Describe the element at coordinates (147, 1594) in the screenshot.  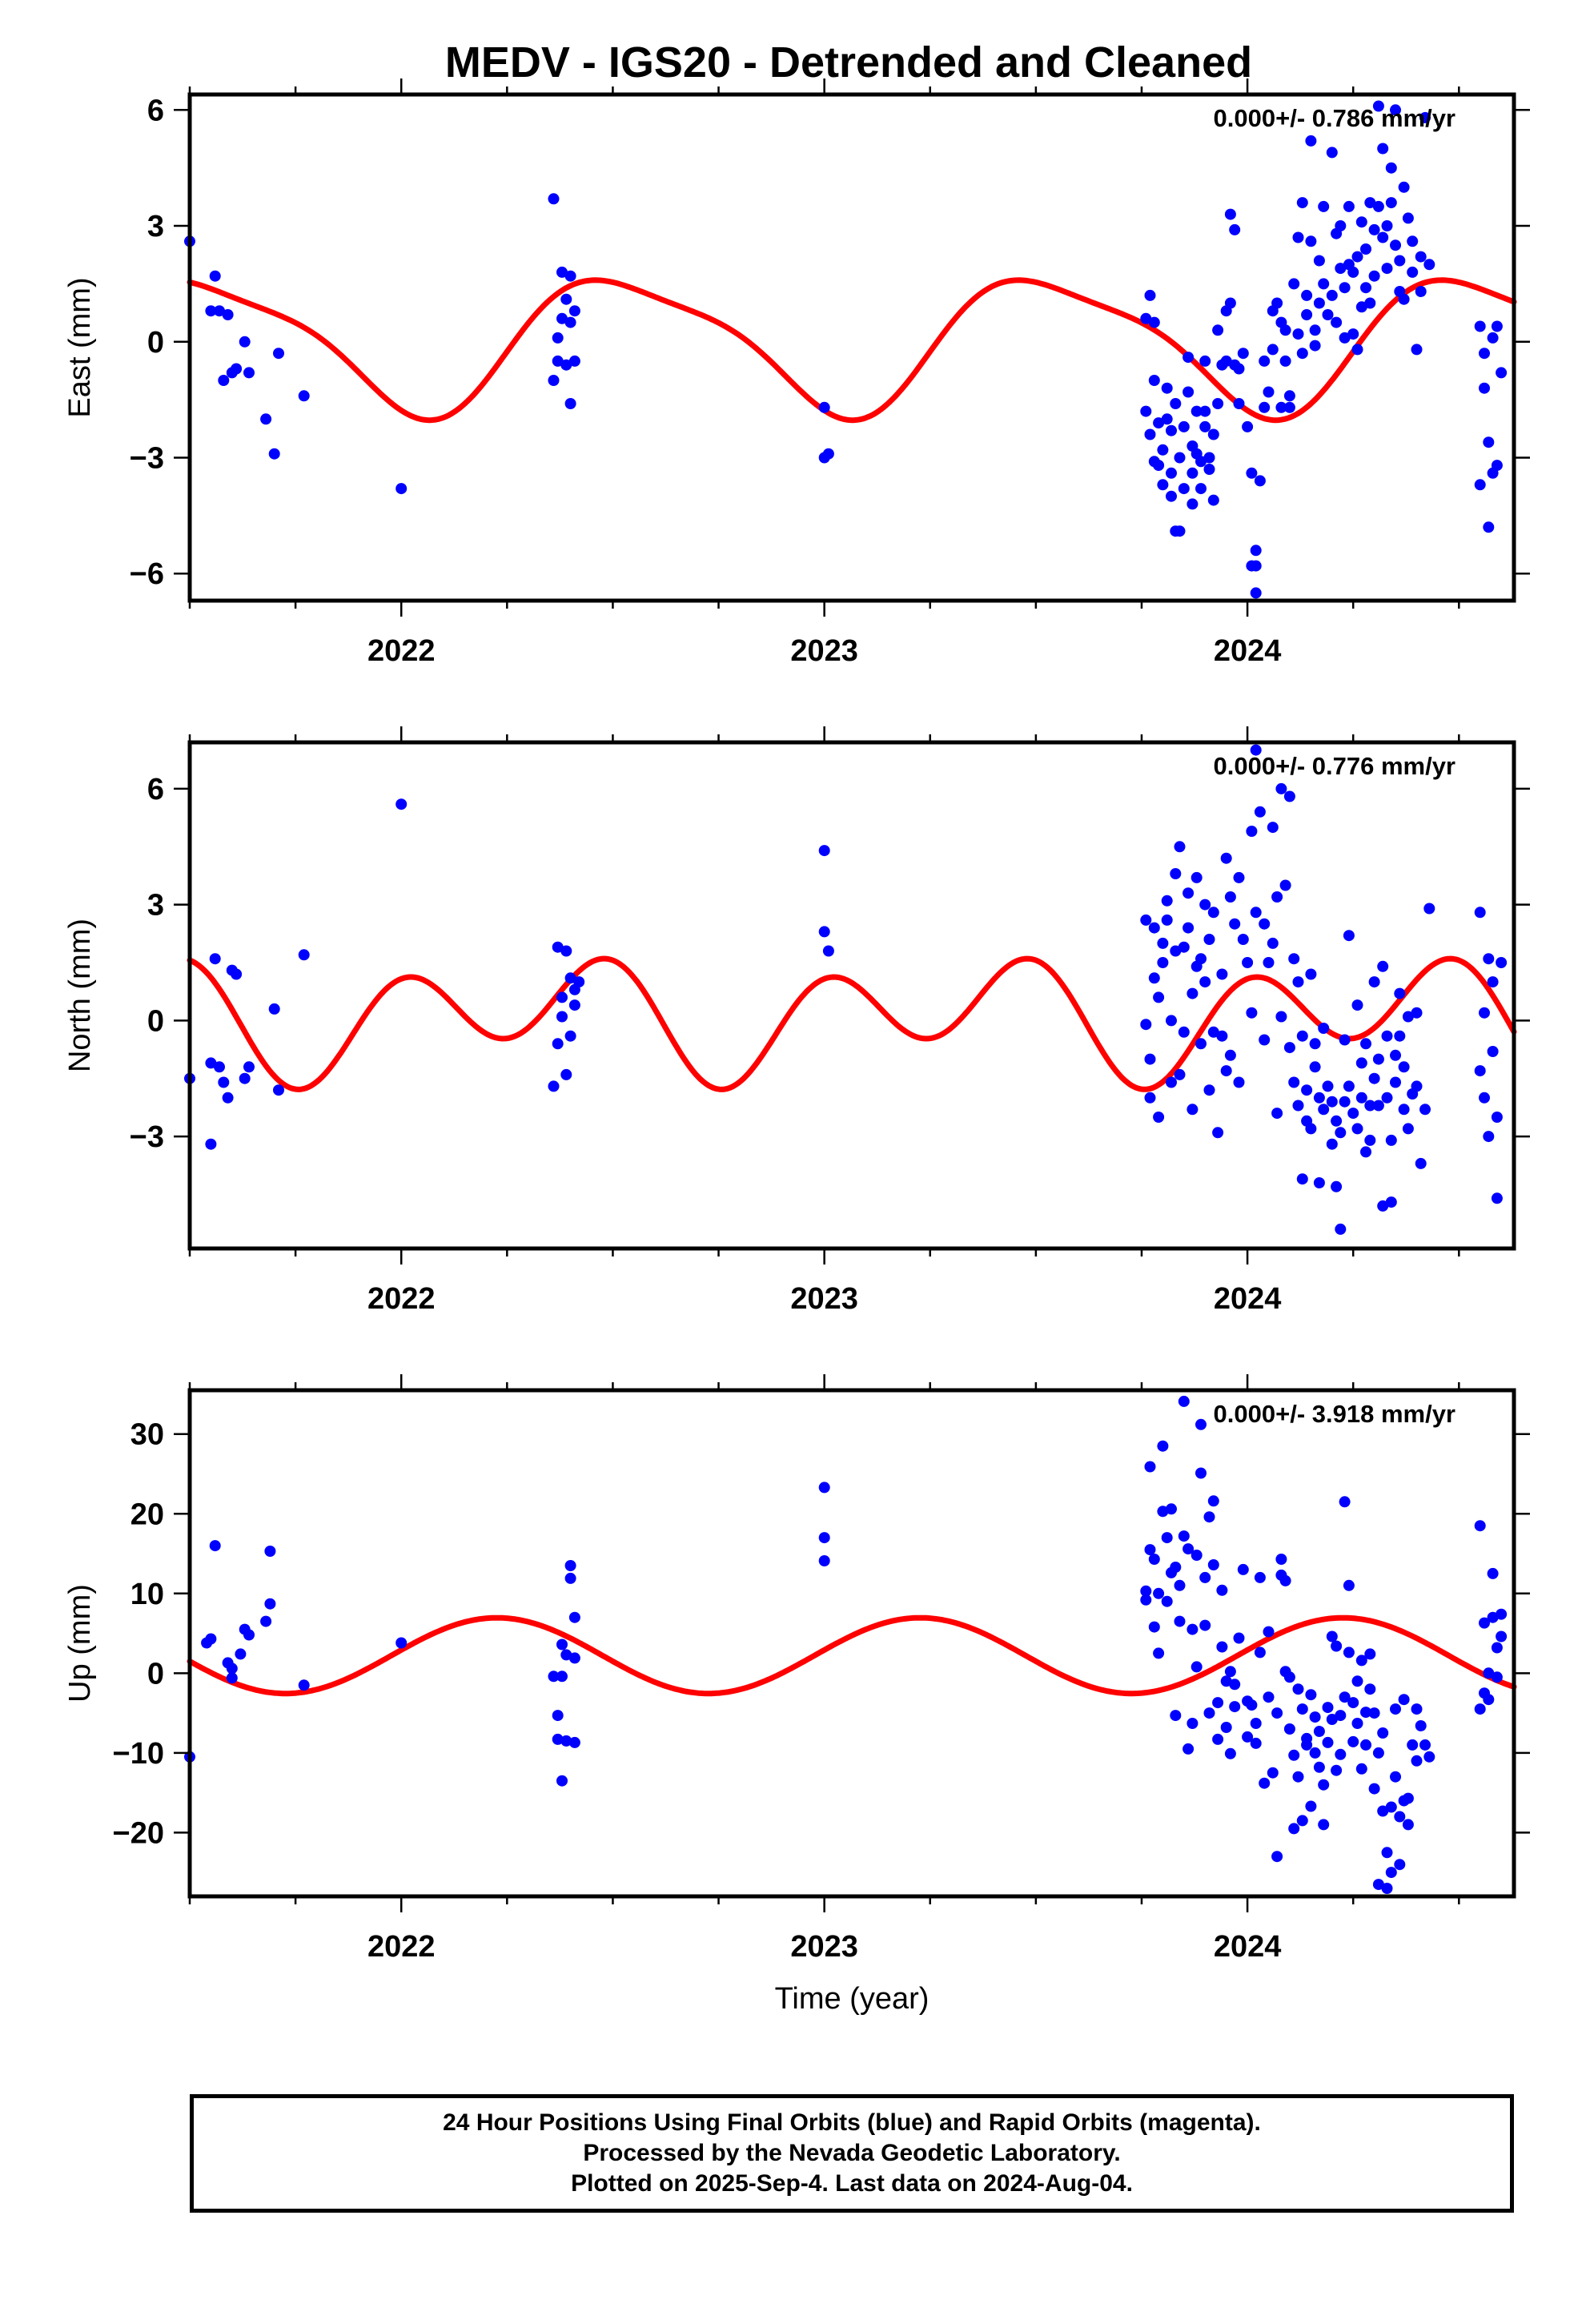
I see `up-y-tick-label: 10` at that location.